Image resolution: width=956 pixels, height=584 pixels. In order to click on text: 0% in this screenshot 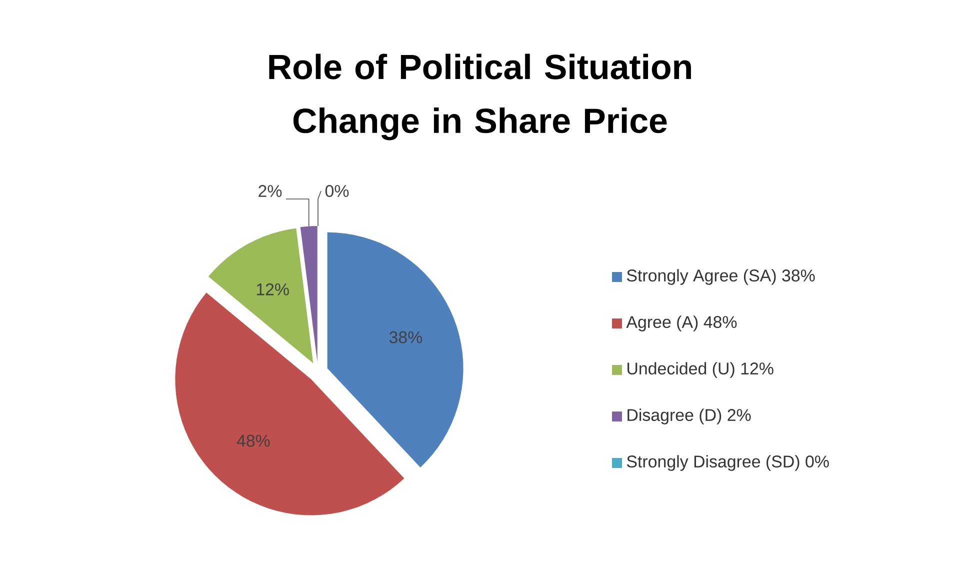, I will do `click(337, 190)`.